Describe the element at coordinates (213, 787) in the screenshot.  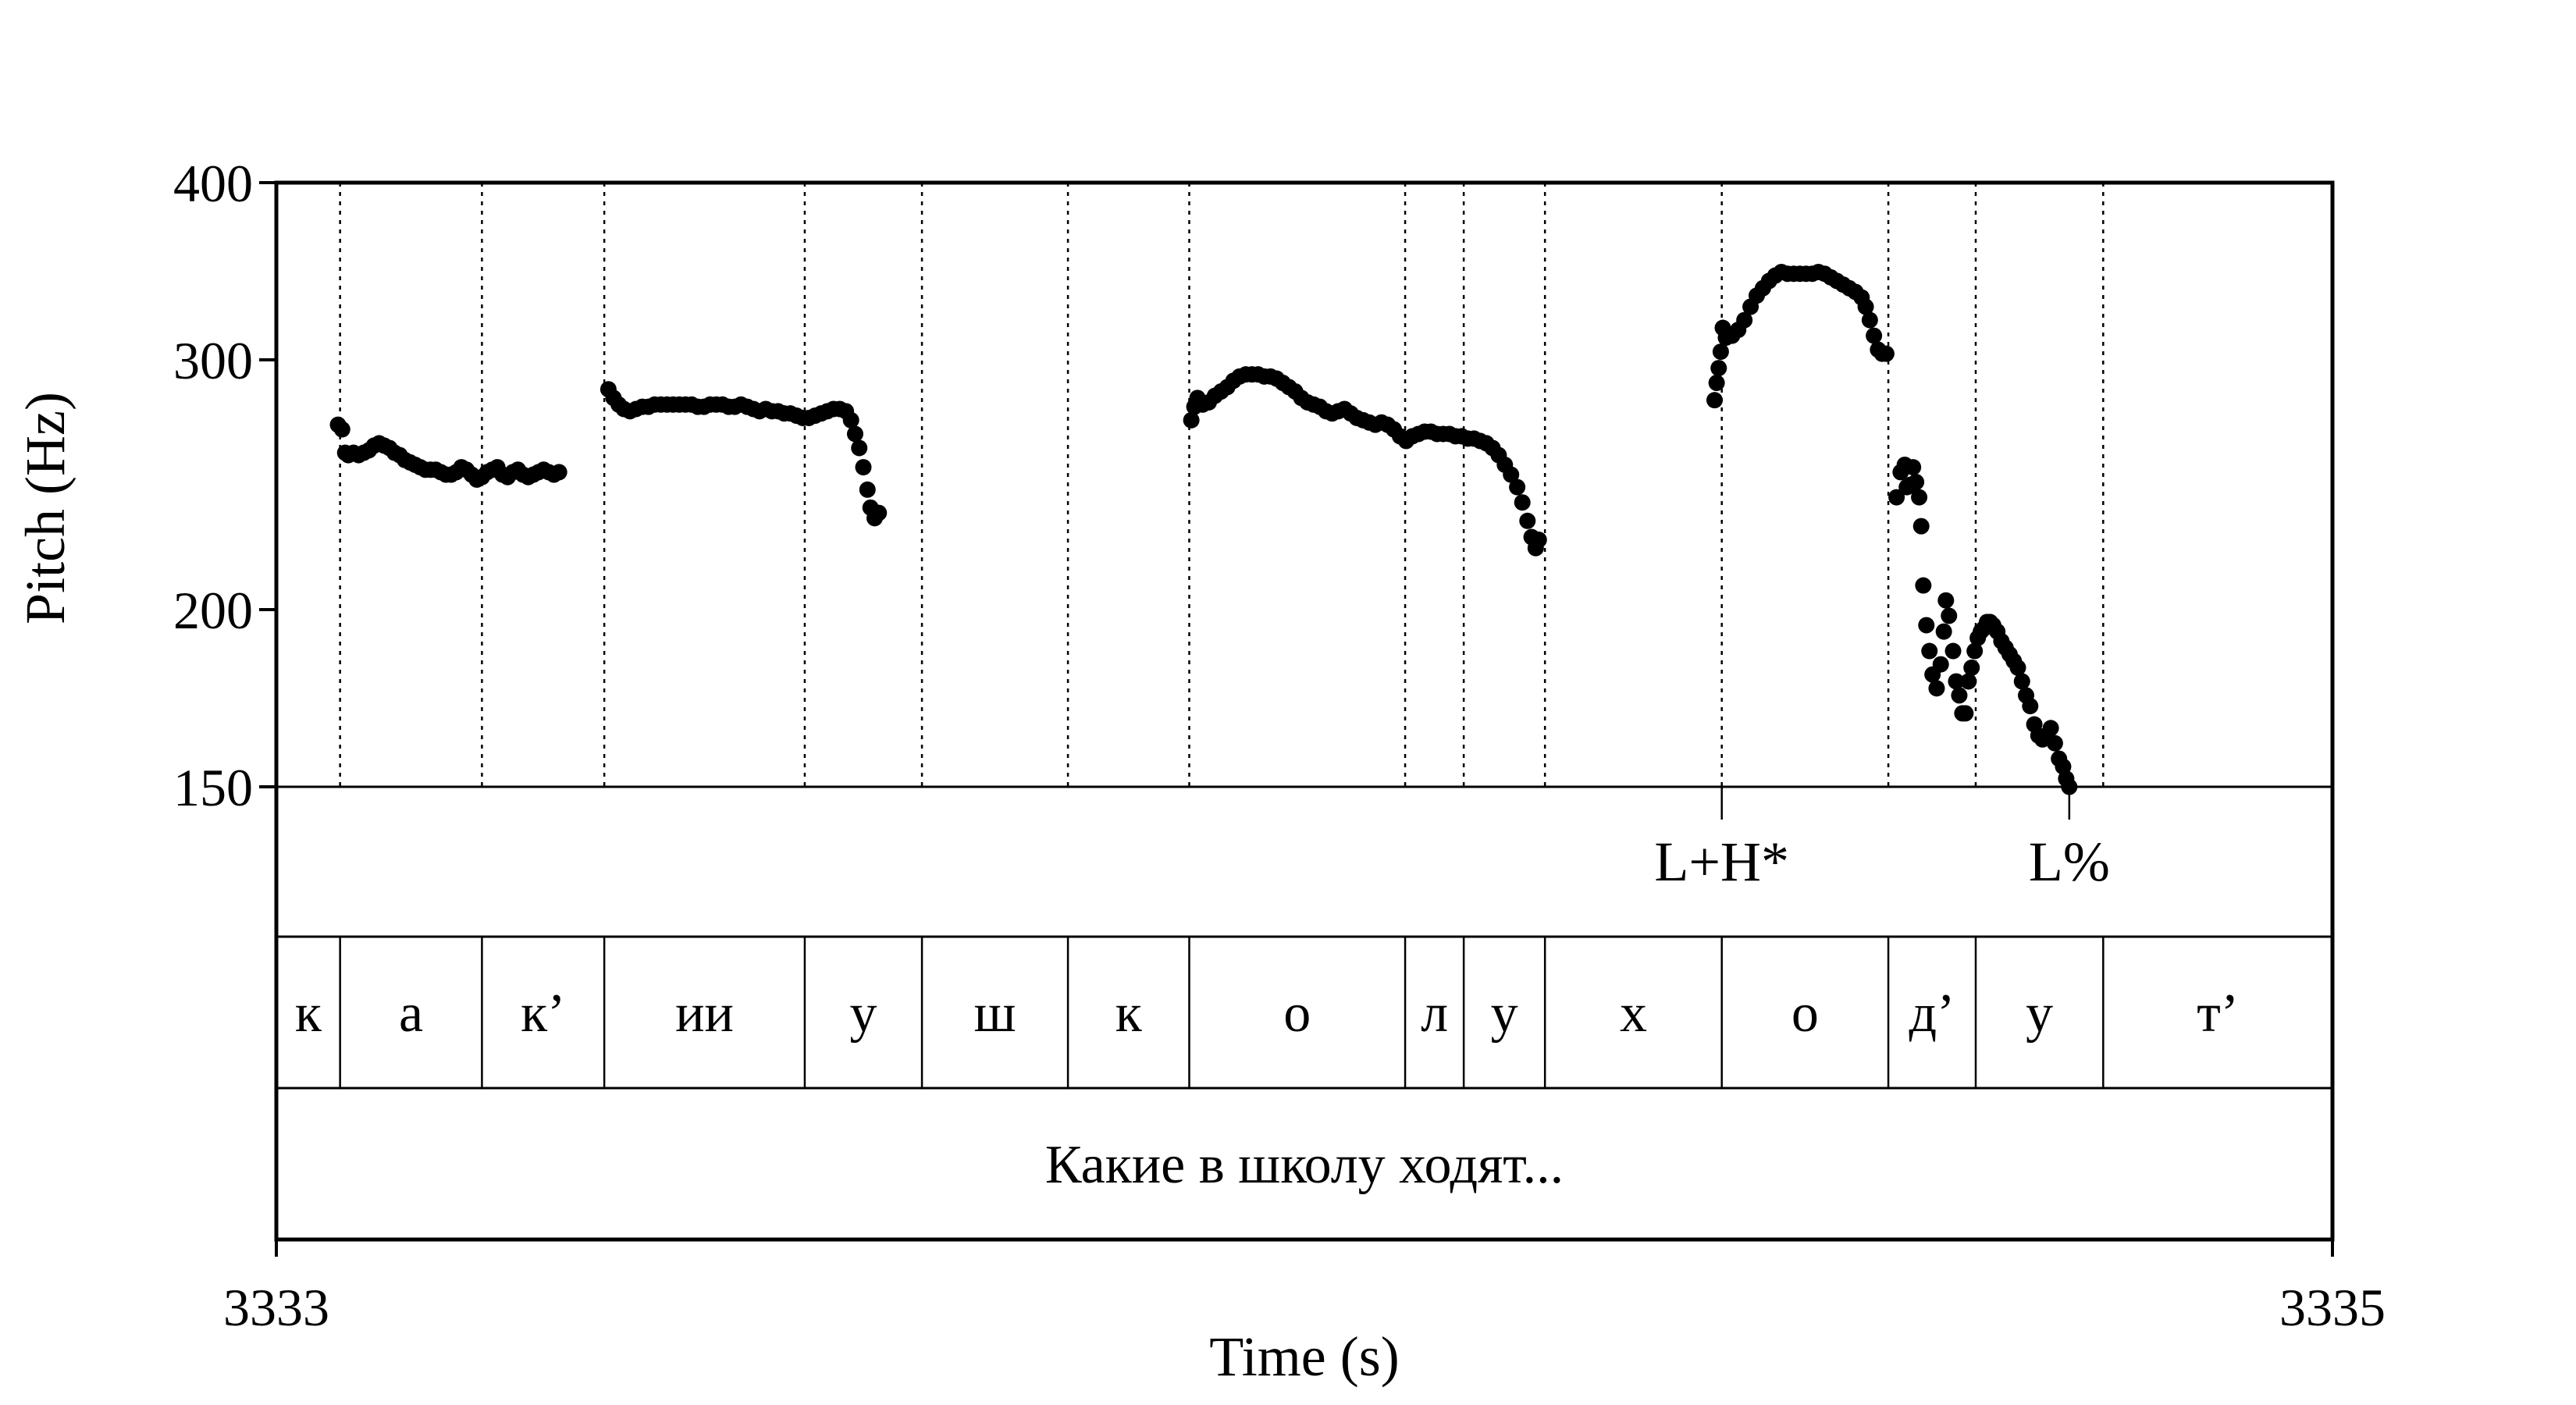
I see `y-tick-label: 150` at that location.